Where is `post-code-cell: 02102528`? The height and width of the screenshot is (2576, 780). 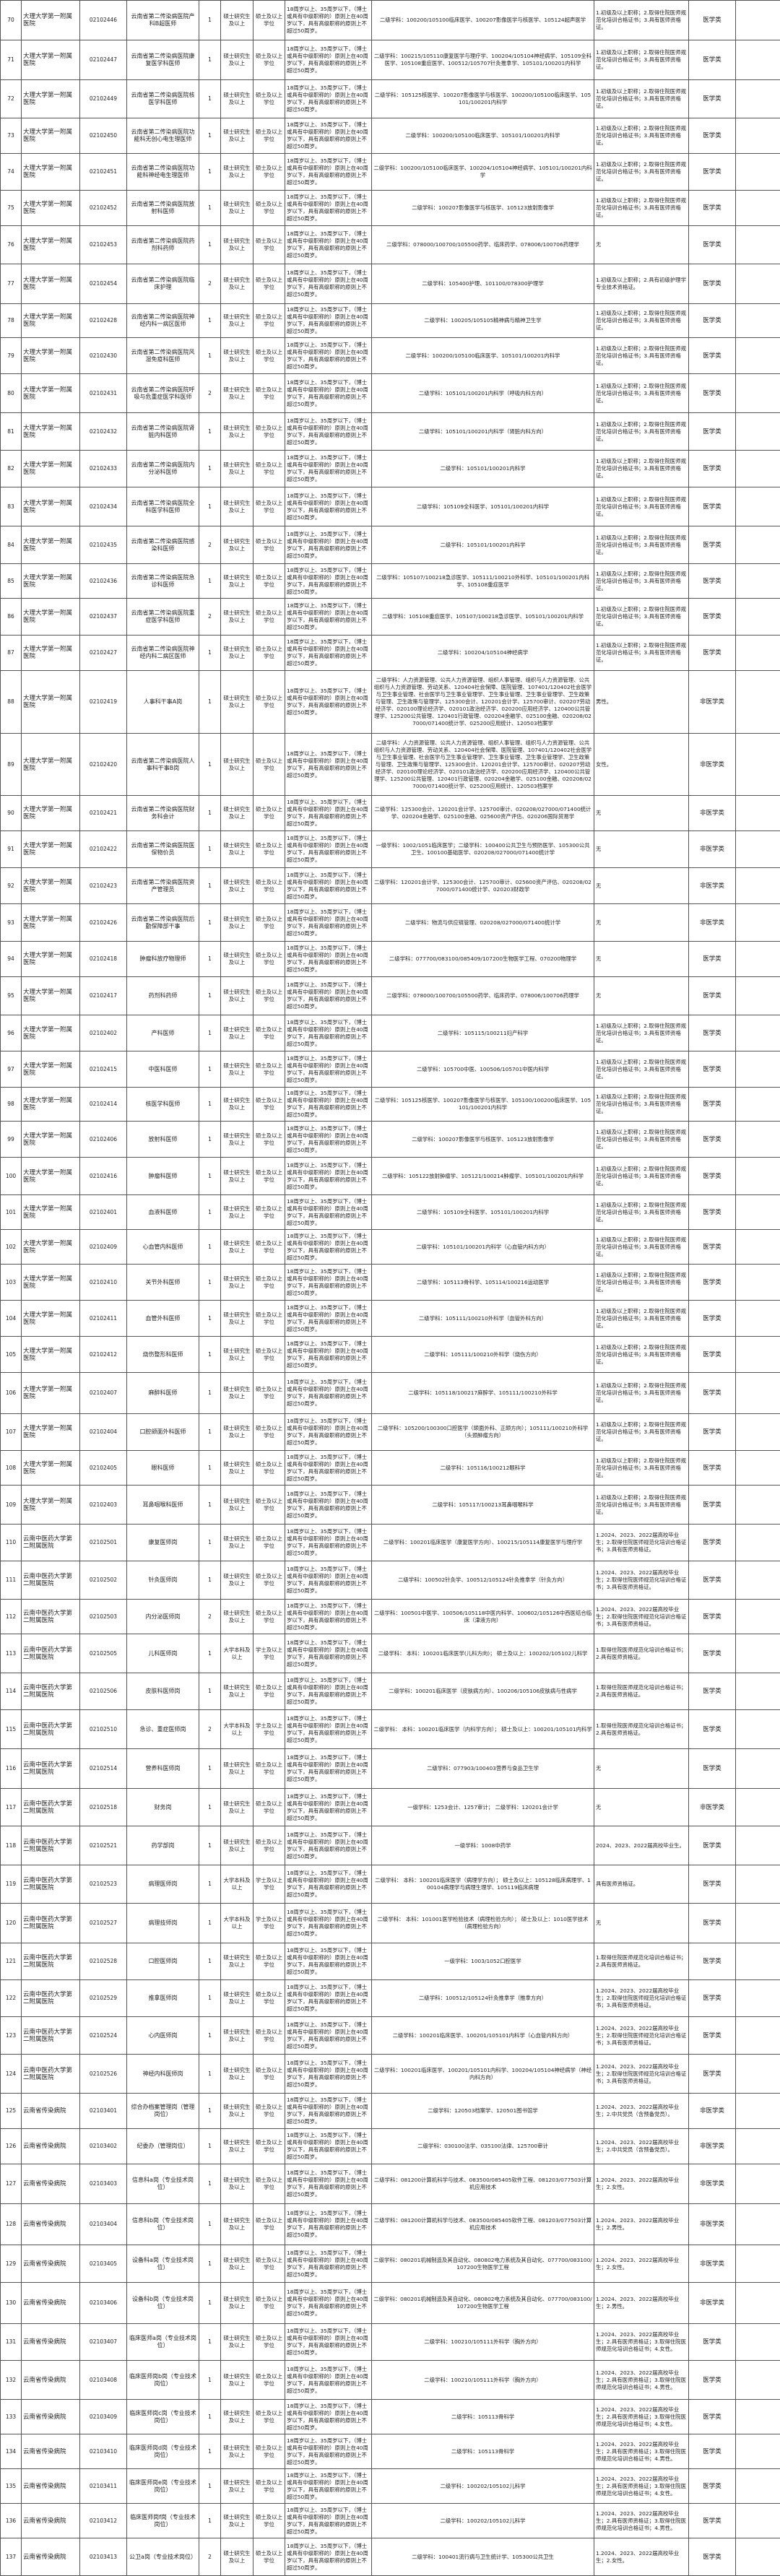
post-code-cell: 02102528 is located at coordinates (103, 1961).